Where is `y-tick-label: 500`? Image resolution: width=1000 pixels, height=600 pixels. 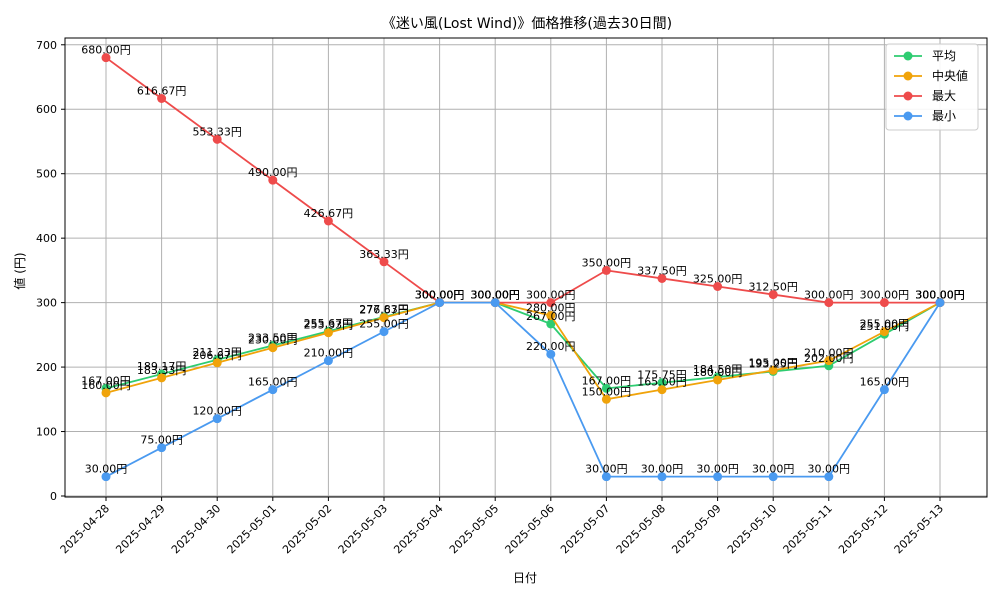 y-tick-label: 500 is located at coordinates (46, 174).